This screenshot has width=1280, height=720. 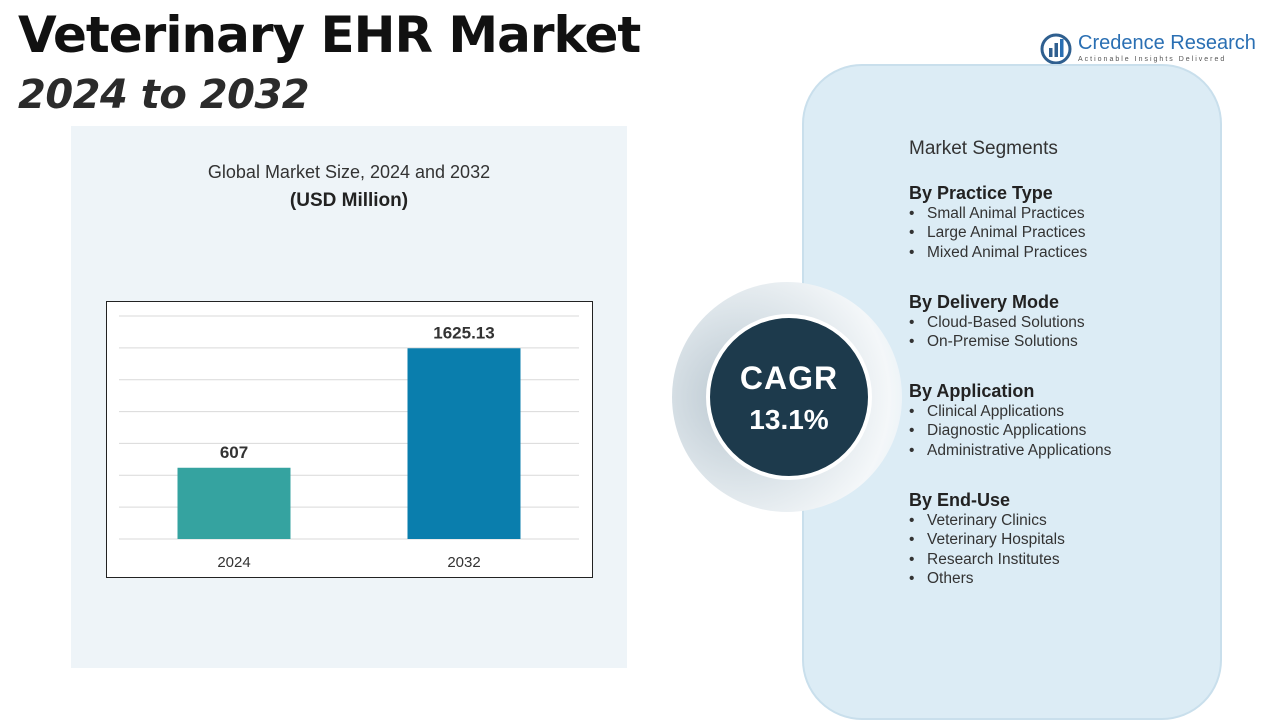 What do you see at coordinates (463, 562) in the screenshot?
I see `x-tick-label: 2032` at bounding box center [463, 562].